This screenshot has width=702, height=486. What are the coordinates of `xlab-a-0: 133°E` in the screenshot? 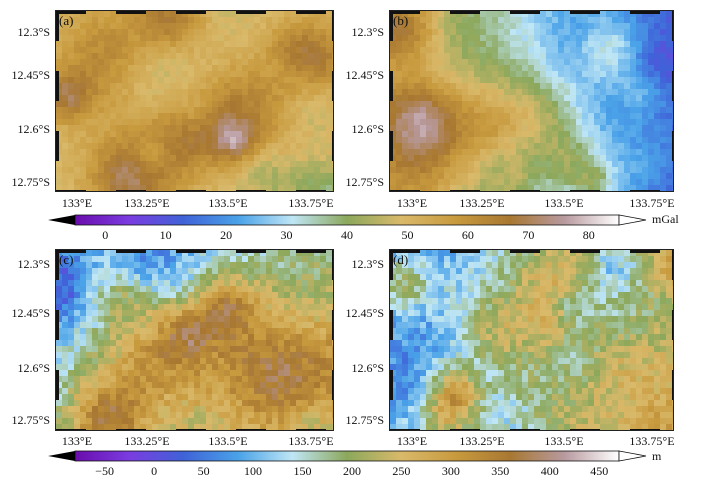 It's located at (77, 203).